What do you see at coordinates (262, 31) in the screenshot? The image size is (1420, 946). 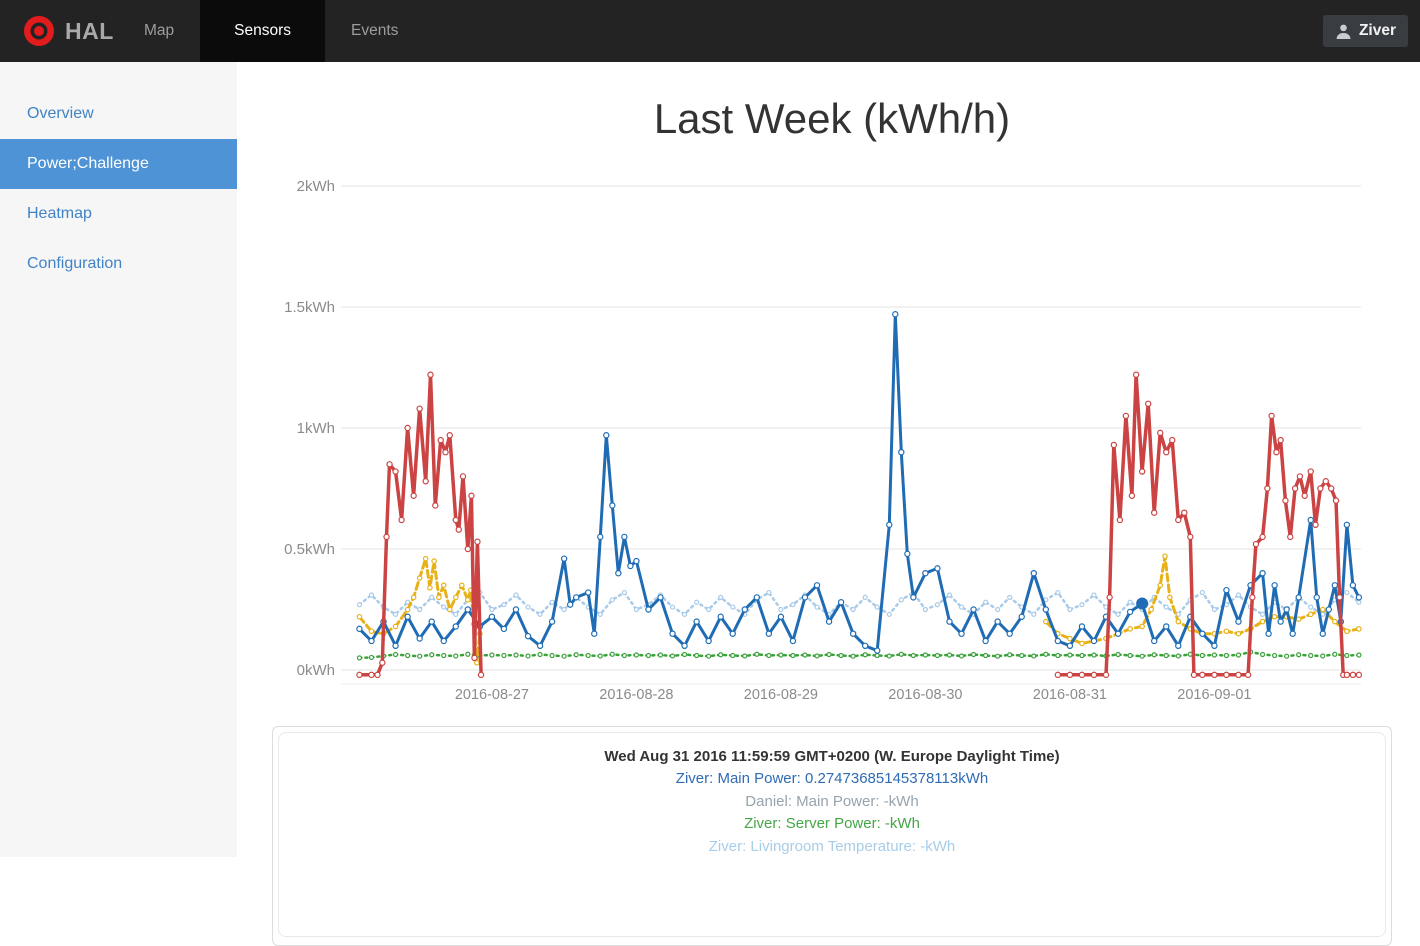 I see `nav-item-sensors: Sensors` at bounding box center [262, 31].